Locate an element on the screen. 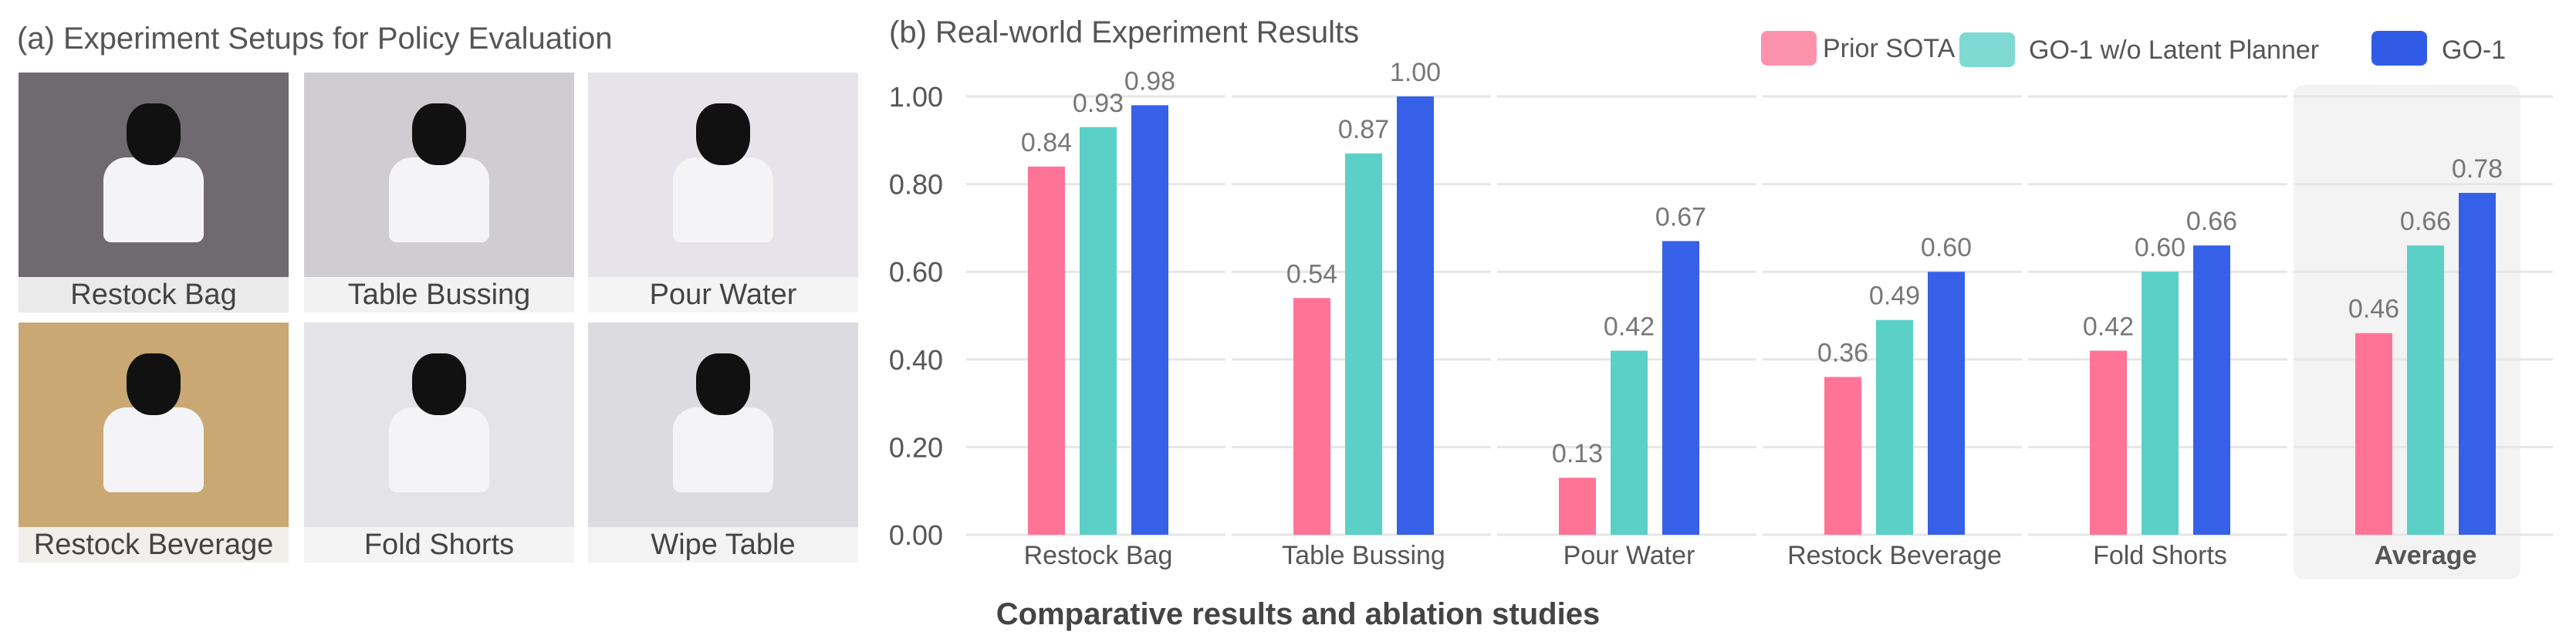 The width and height of the screenshot is (2576, 642). setup-photo: Fold Shorts is located at coordinates (439, 443).